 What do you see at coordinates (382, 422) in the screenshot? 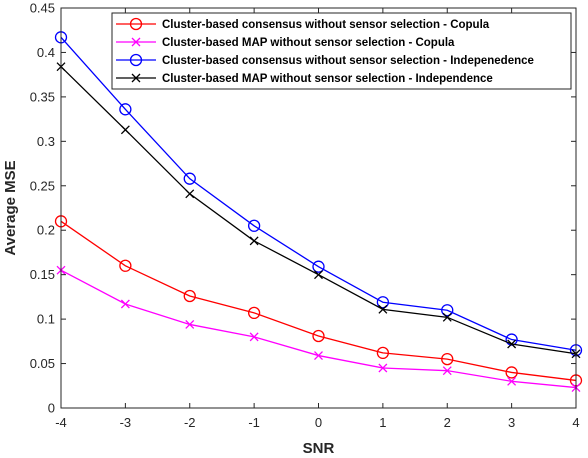
I see `x-tick-label: 1` at bounding box center [382, 422].